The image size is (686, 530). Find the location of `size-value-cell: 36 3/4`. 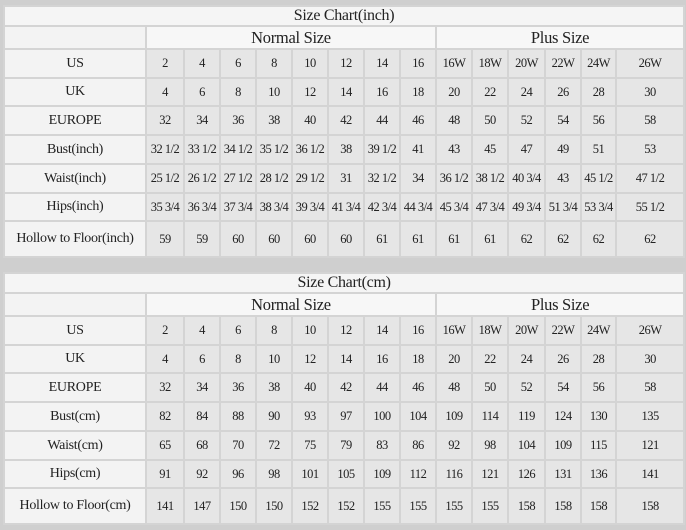

size-value-cell: 36 3/4 is located at coordinates (202, 207).